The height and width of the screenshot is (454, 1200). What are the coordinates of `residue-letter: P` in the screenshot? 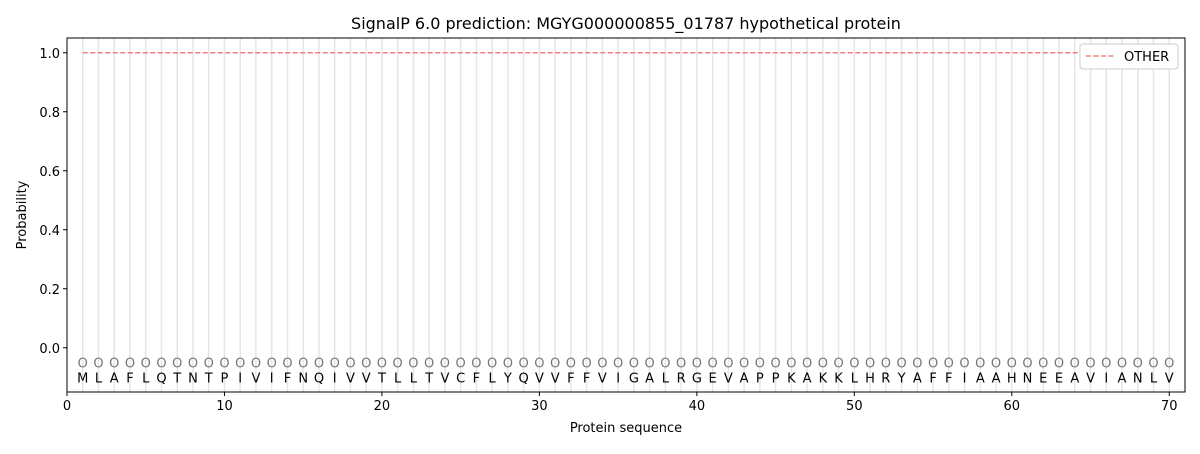 It's located at (225, 378).